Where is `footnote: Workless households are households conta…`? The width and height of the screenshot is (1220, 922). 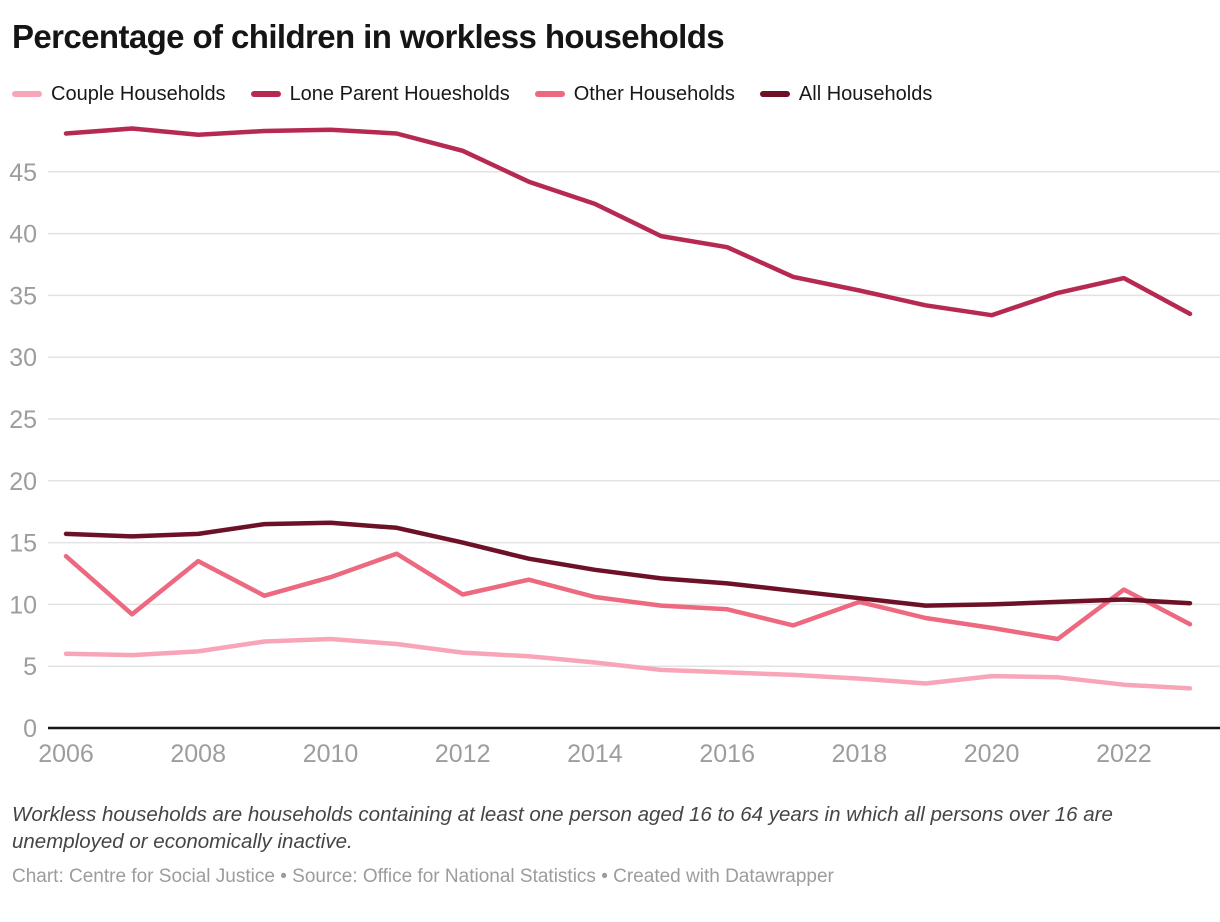
footnote: Workless households are households conta… is located at coordinates (562, 827).